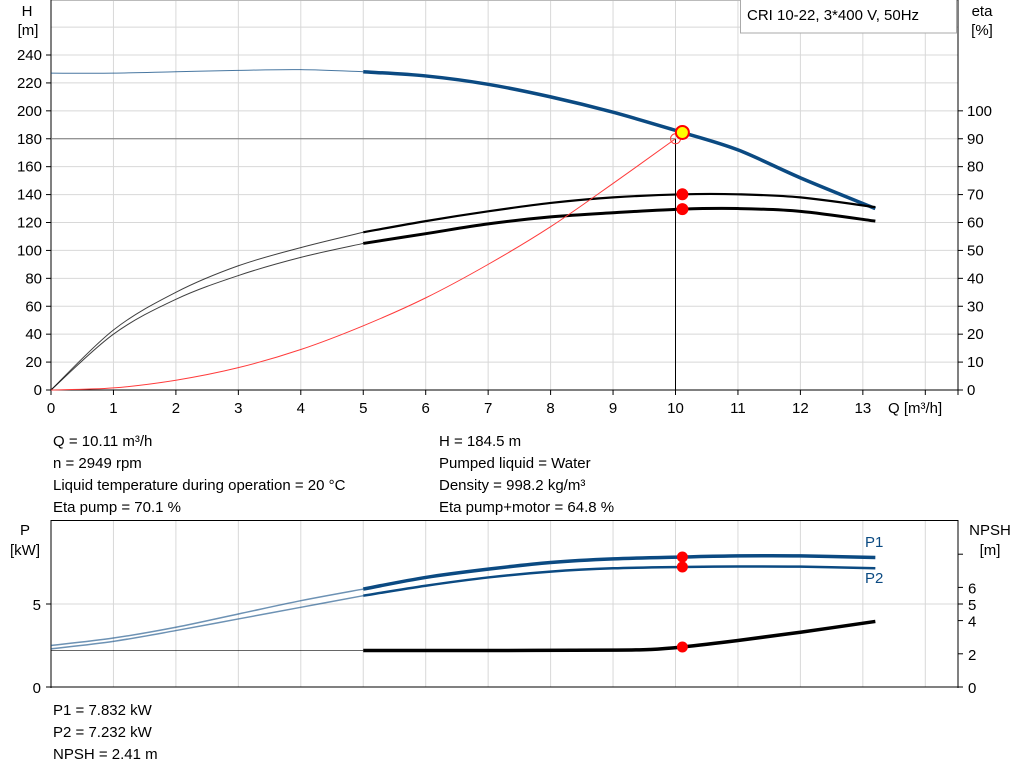 This screenshot has height=781, width=1024. Describe the element at coordinates (27, 11) in the screenshot. I see `y-left-label: H` at that location.